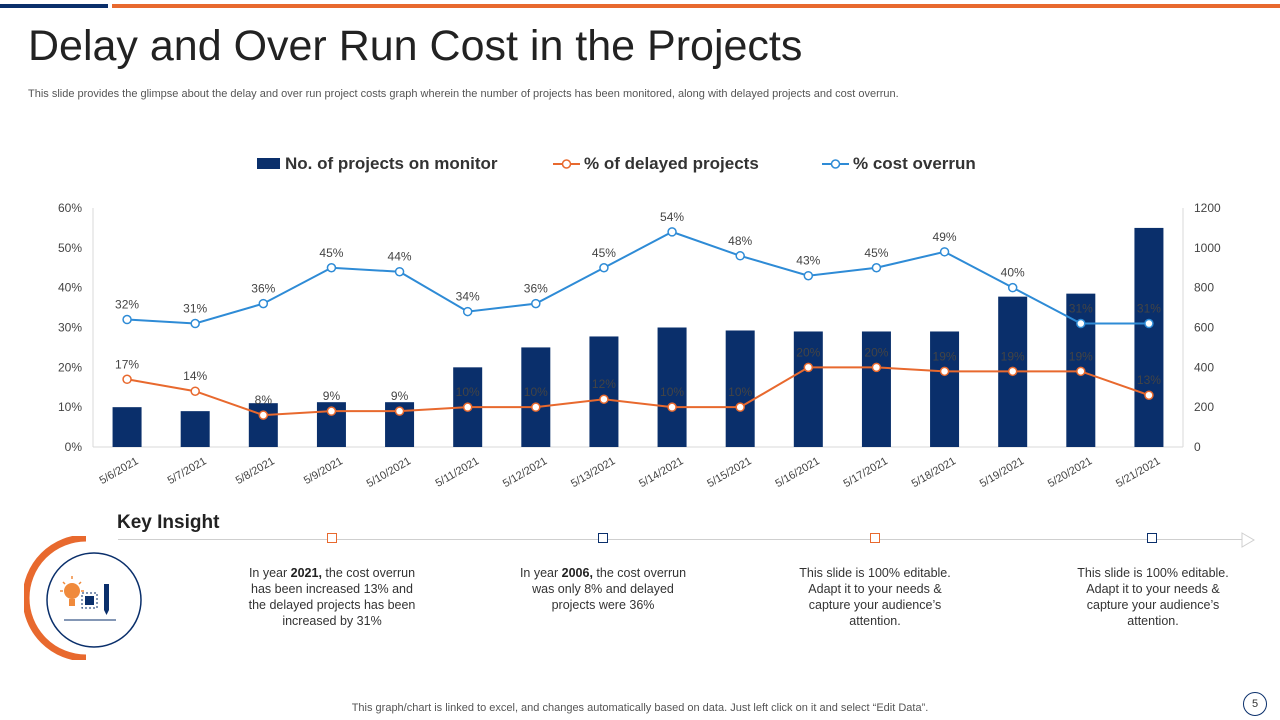 The image size is (1280, 720). What do you see at coordinates (671, 163) in the screenshot?
I see `legend-label-delayed: % of delayed projects` at bounding box center [671, 163].